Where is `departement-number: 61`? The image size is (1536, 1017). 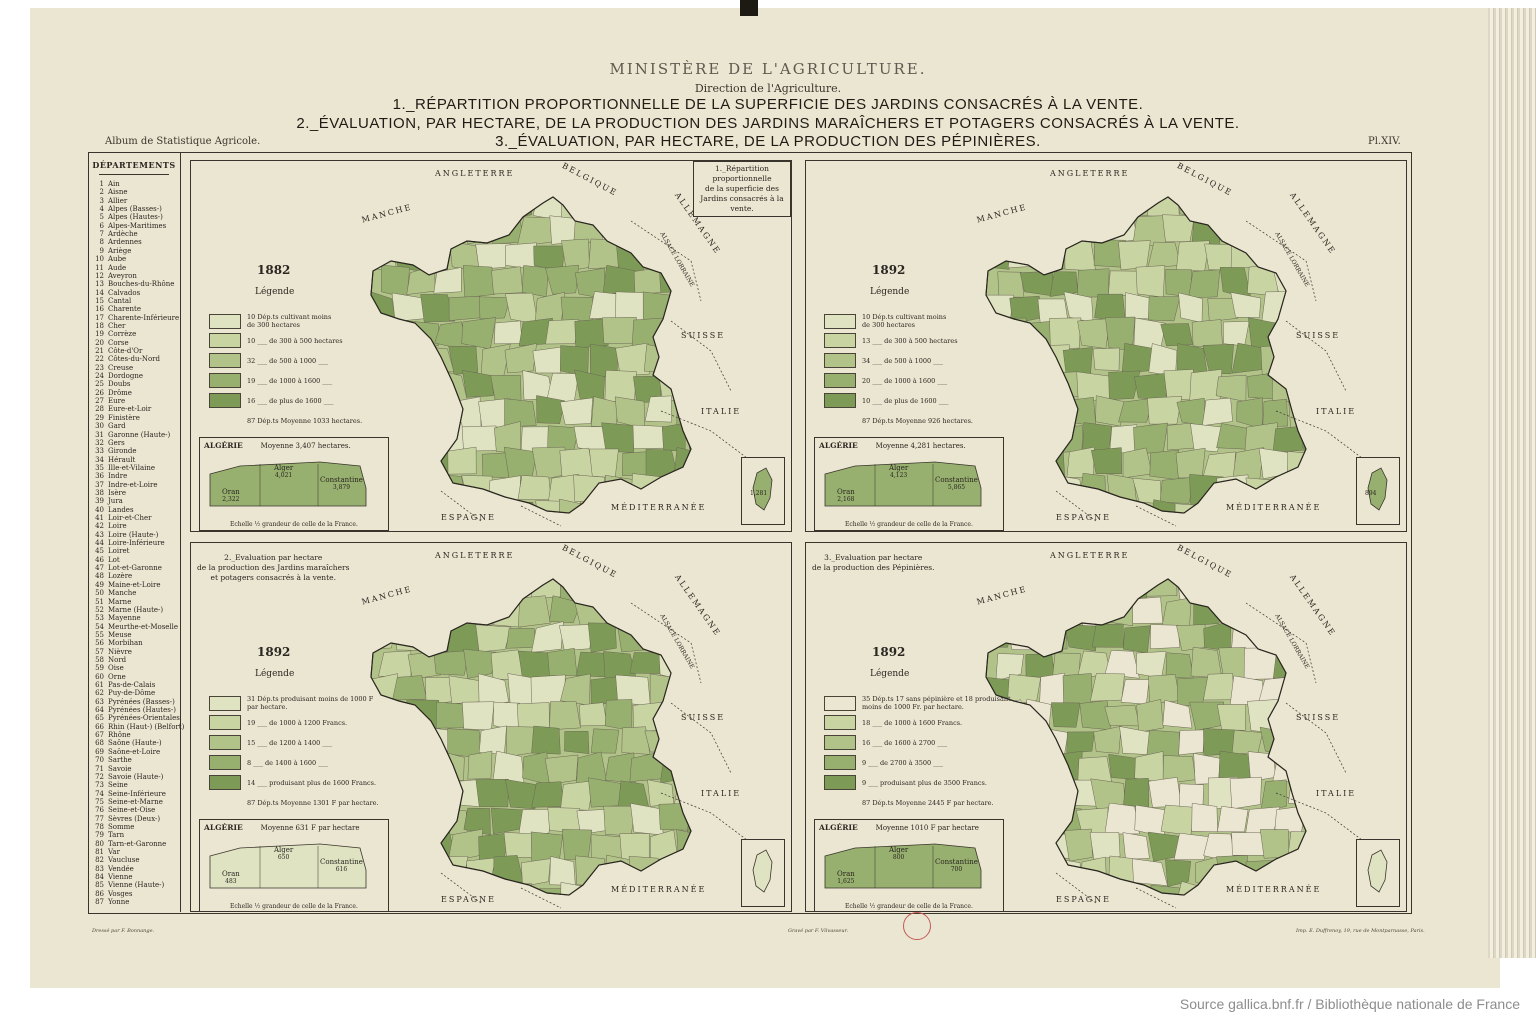
departement-number: 61 is located at coordinates (99, 685).